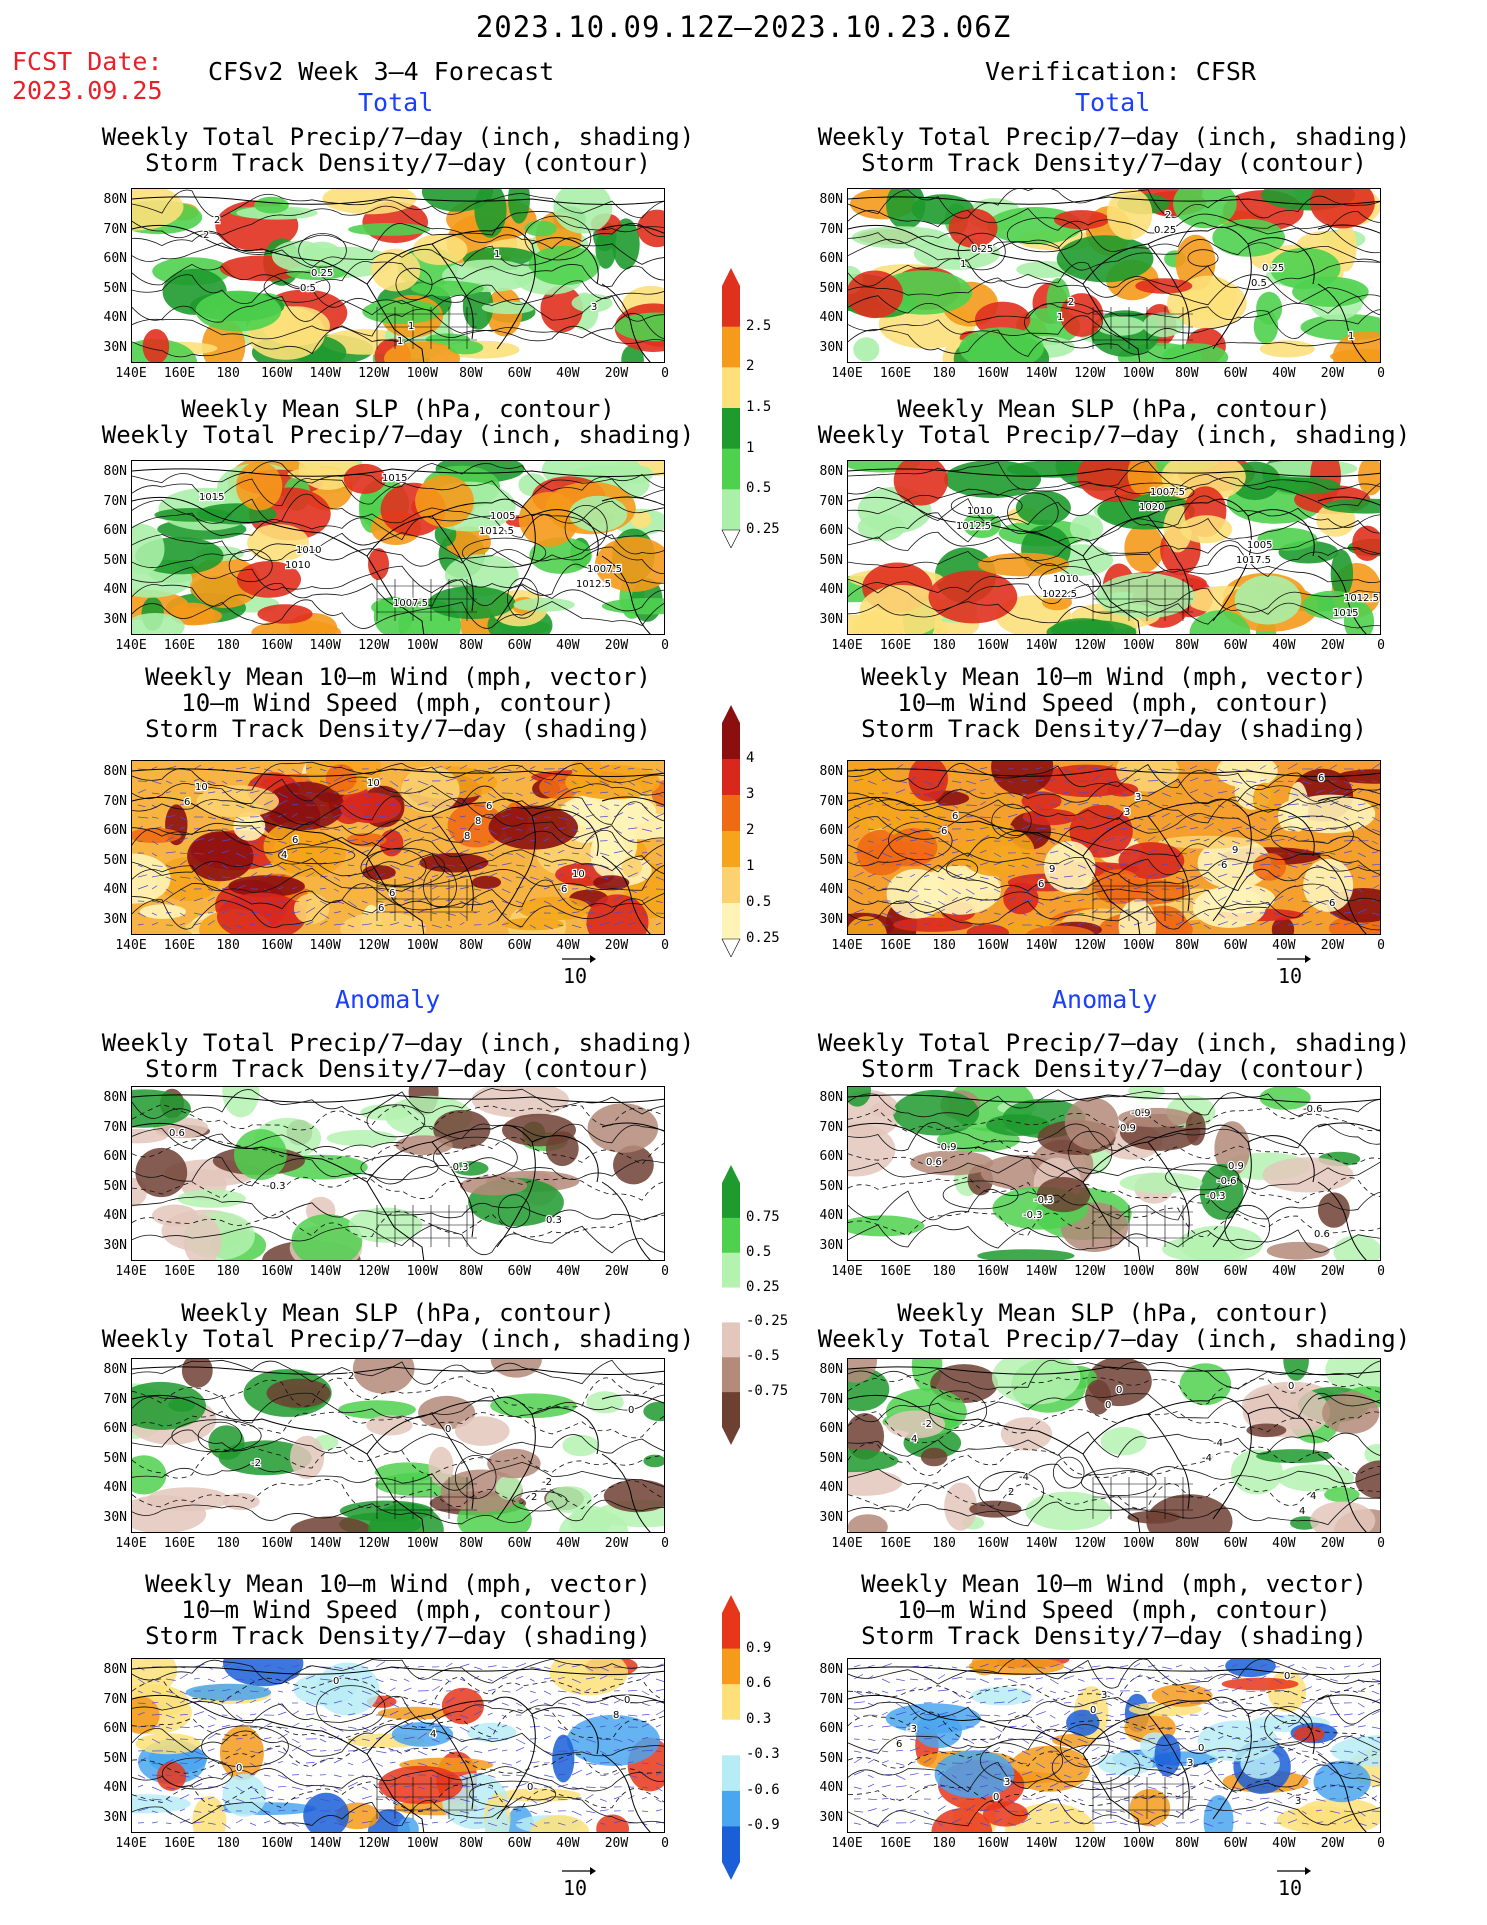 The width and height of the screenshot is (1487, 1925). What do you see at coordinates (1284, 1843) in the screenshot?
I see `lon-label: 40W` at bounding box center [1284, 1843].